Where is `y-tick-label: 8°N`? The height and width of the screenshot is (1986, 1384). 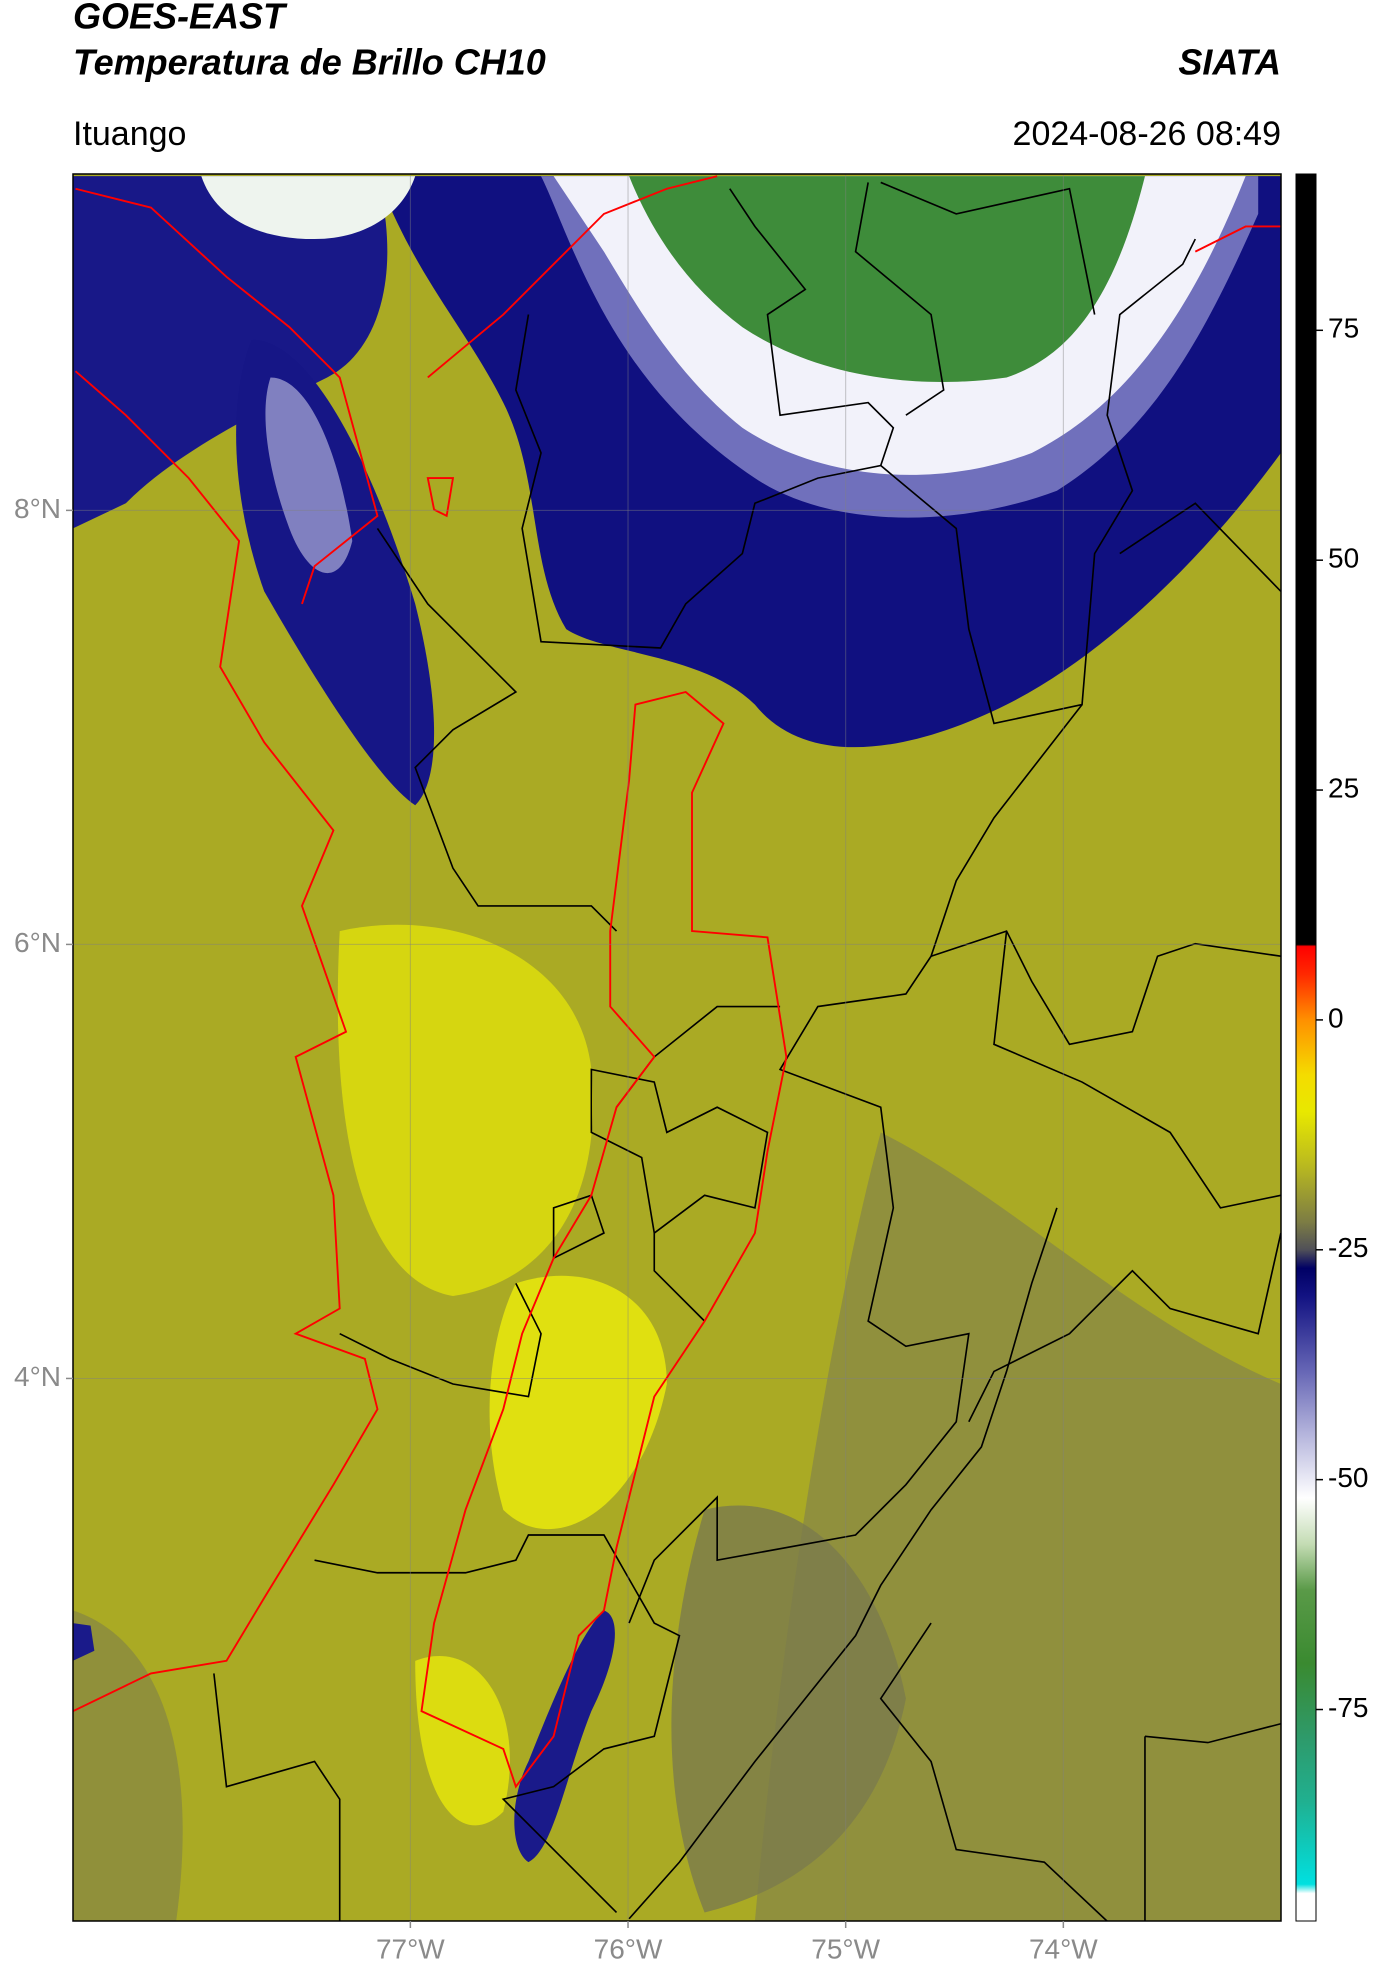
y-tick-label: 8°N is located at coordinates (37, 508).